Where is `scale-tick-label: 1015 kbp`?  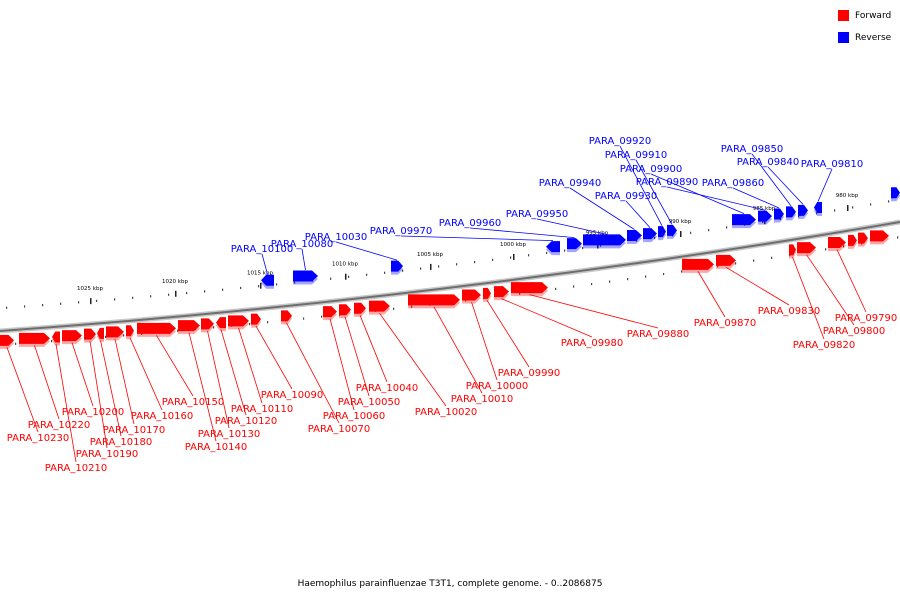 scale-tick-label: 1015 kbp is located at coordinates (260, 274).